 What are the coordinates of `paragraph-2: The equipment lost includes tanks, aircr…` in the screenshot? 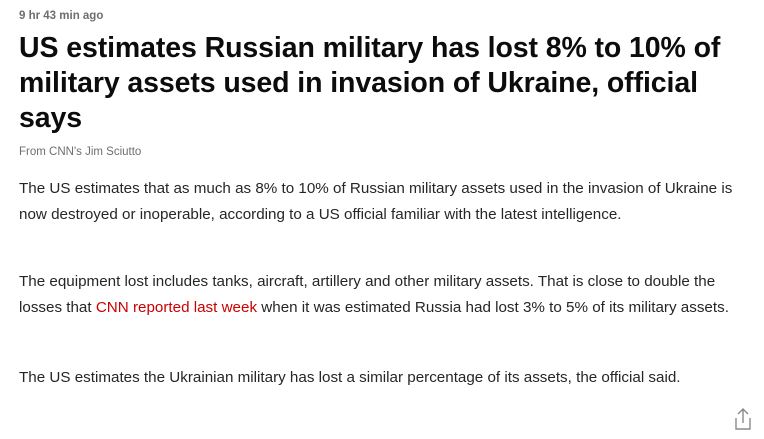 It's located at (386, 295).